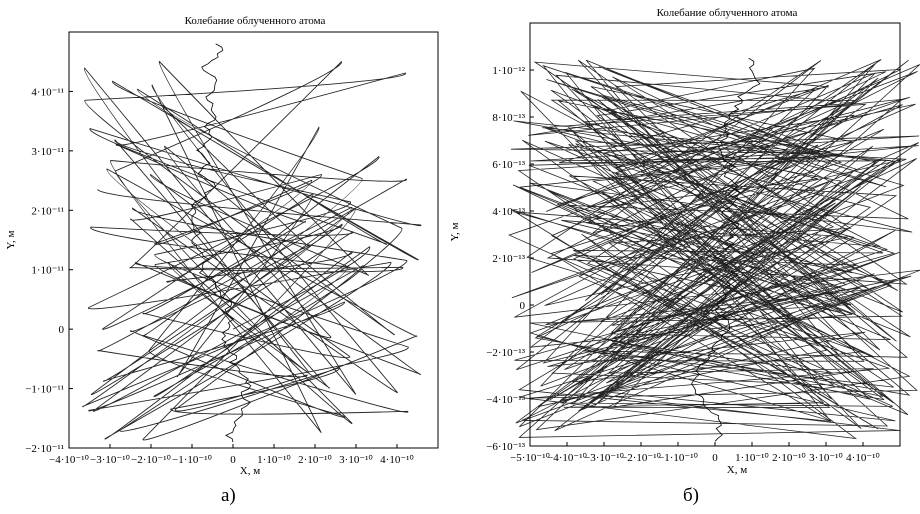 The height and width of the screenshot is (514, 920). Describe the element at coordinates (863, 458) in the screenshot. I see `chart-b-x-tick-label: 4·10⁻¹⁰` at that location.